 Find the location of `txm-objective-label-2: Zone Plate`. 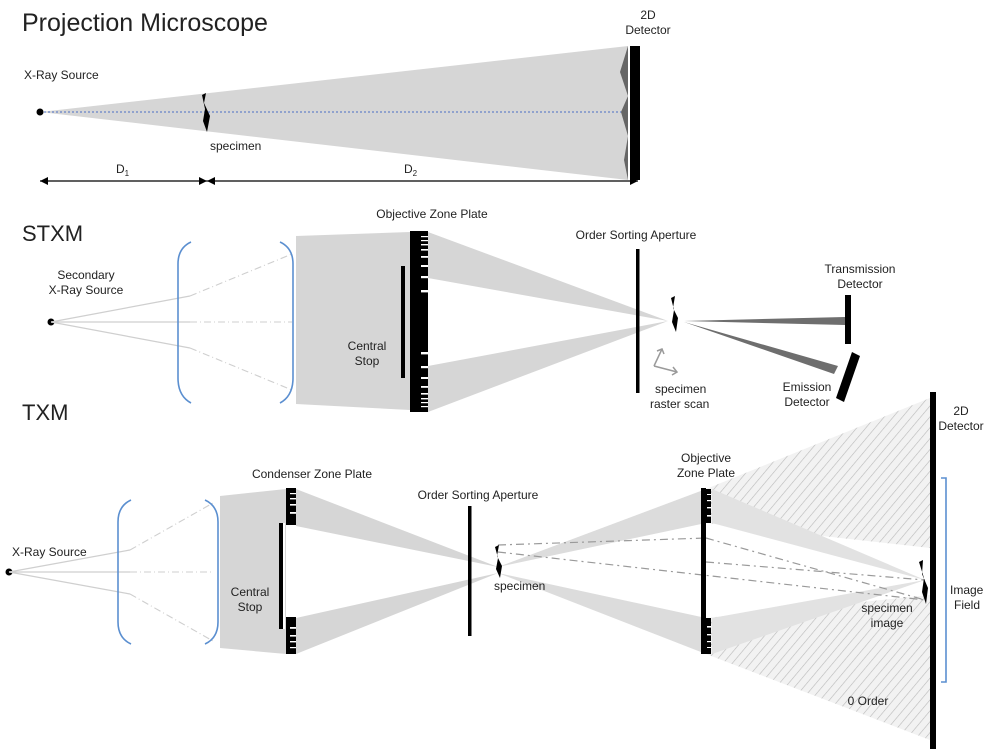

txm-objective-label-2: Zone Plate is located at coordinates (706, 473).